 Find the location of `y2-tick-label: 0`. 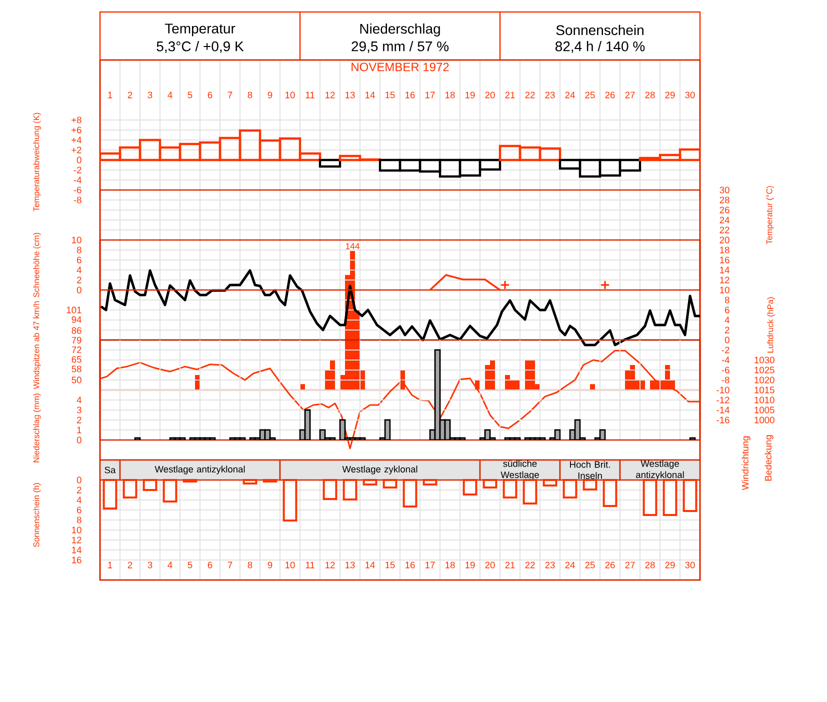

y2-tick-label: 0 is located at coordinates (727, 340).